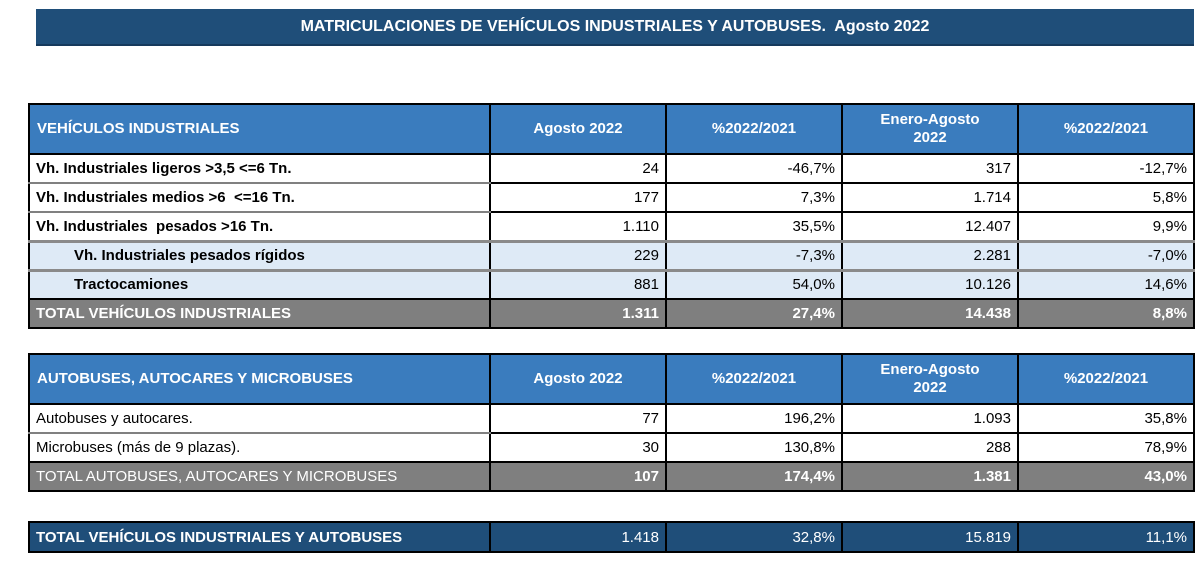  Describe the element at coordinates (1106, 313) in the screenshot. I see `total-pct-enero-agosto: 8,8%` at that location.